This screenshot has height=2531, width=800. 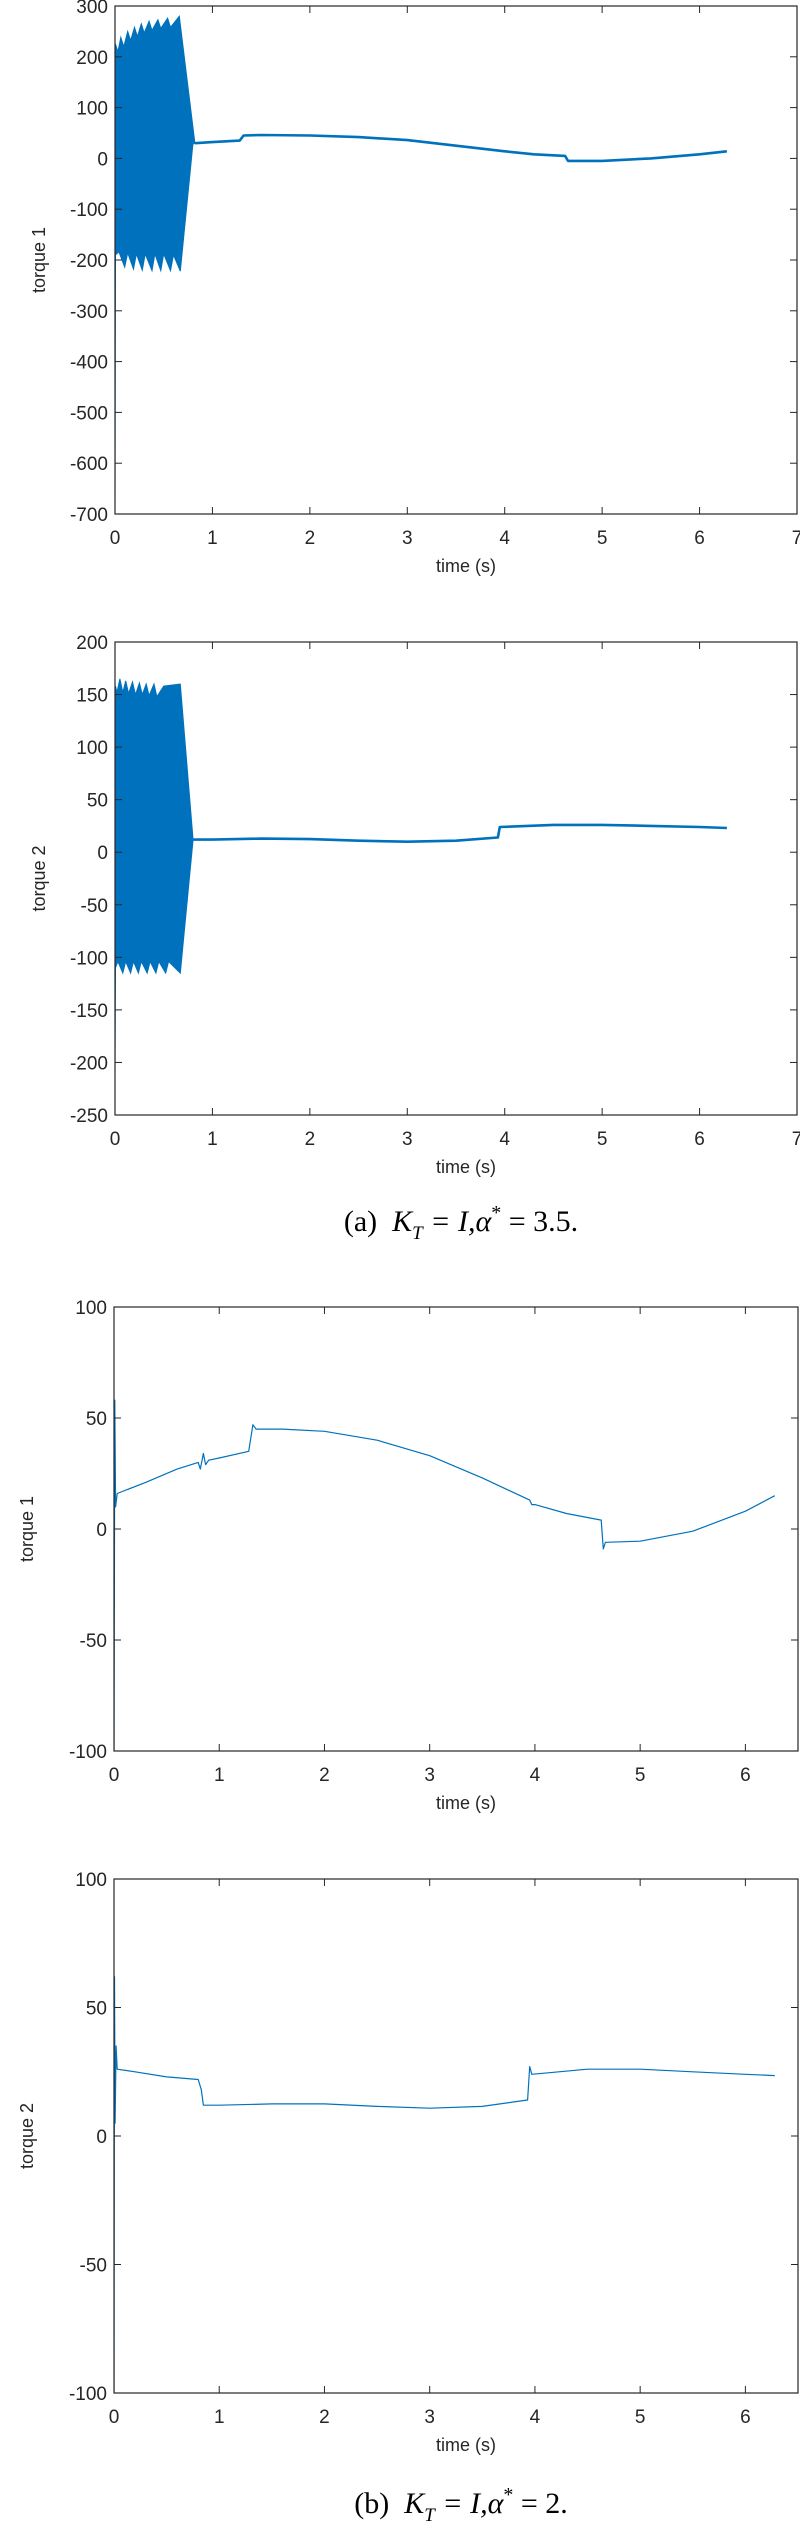 What do you see at coordinates (89, 1116) in the screenshot?
I see `y-tick-label: -250` at bounding box center [89, 1116].